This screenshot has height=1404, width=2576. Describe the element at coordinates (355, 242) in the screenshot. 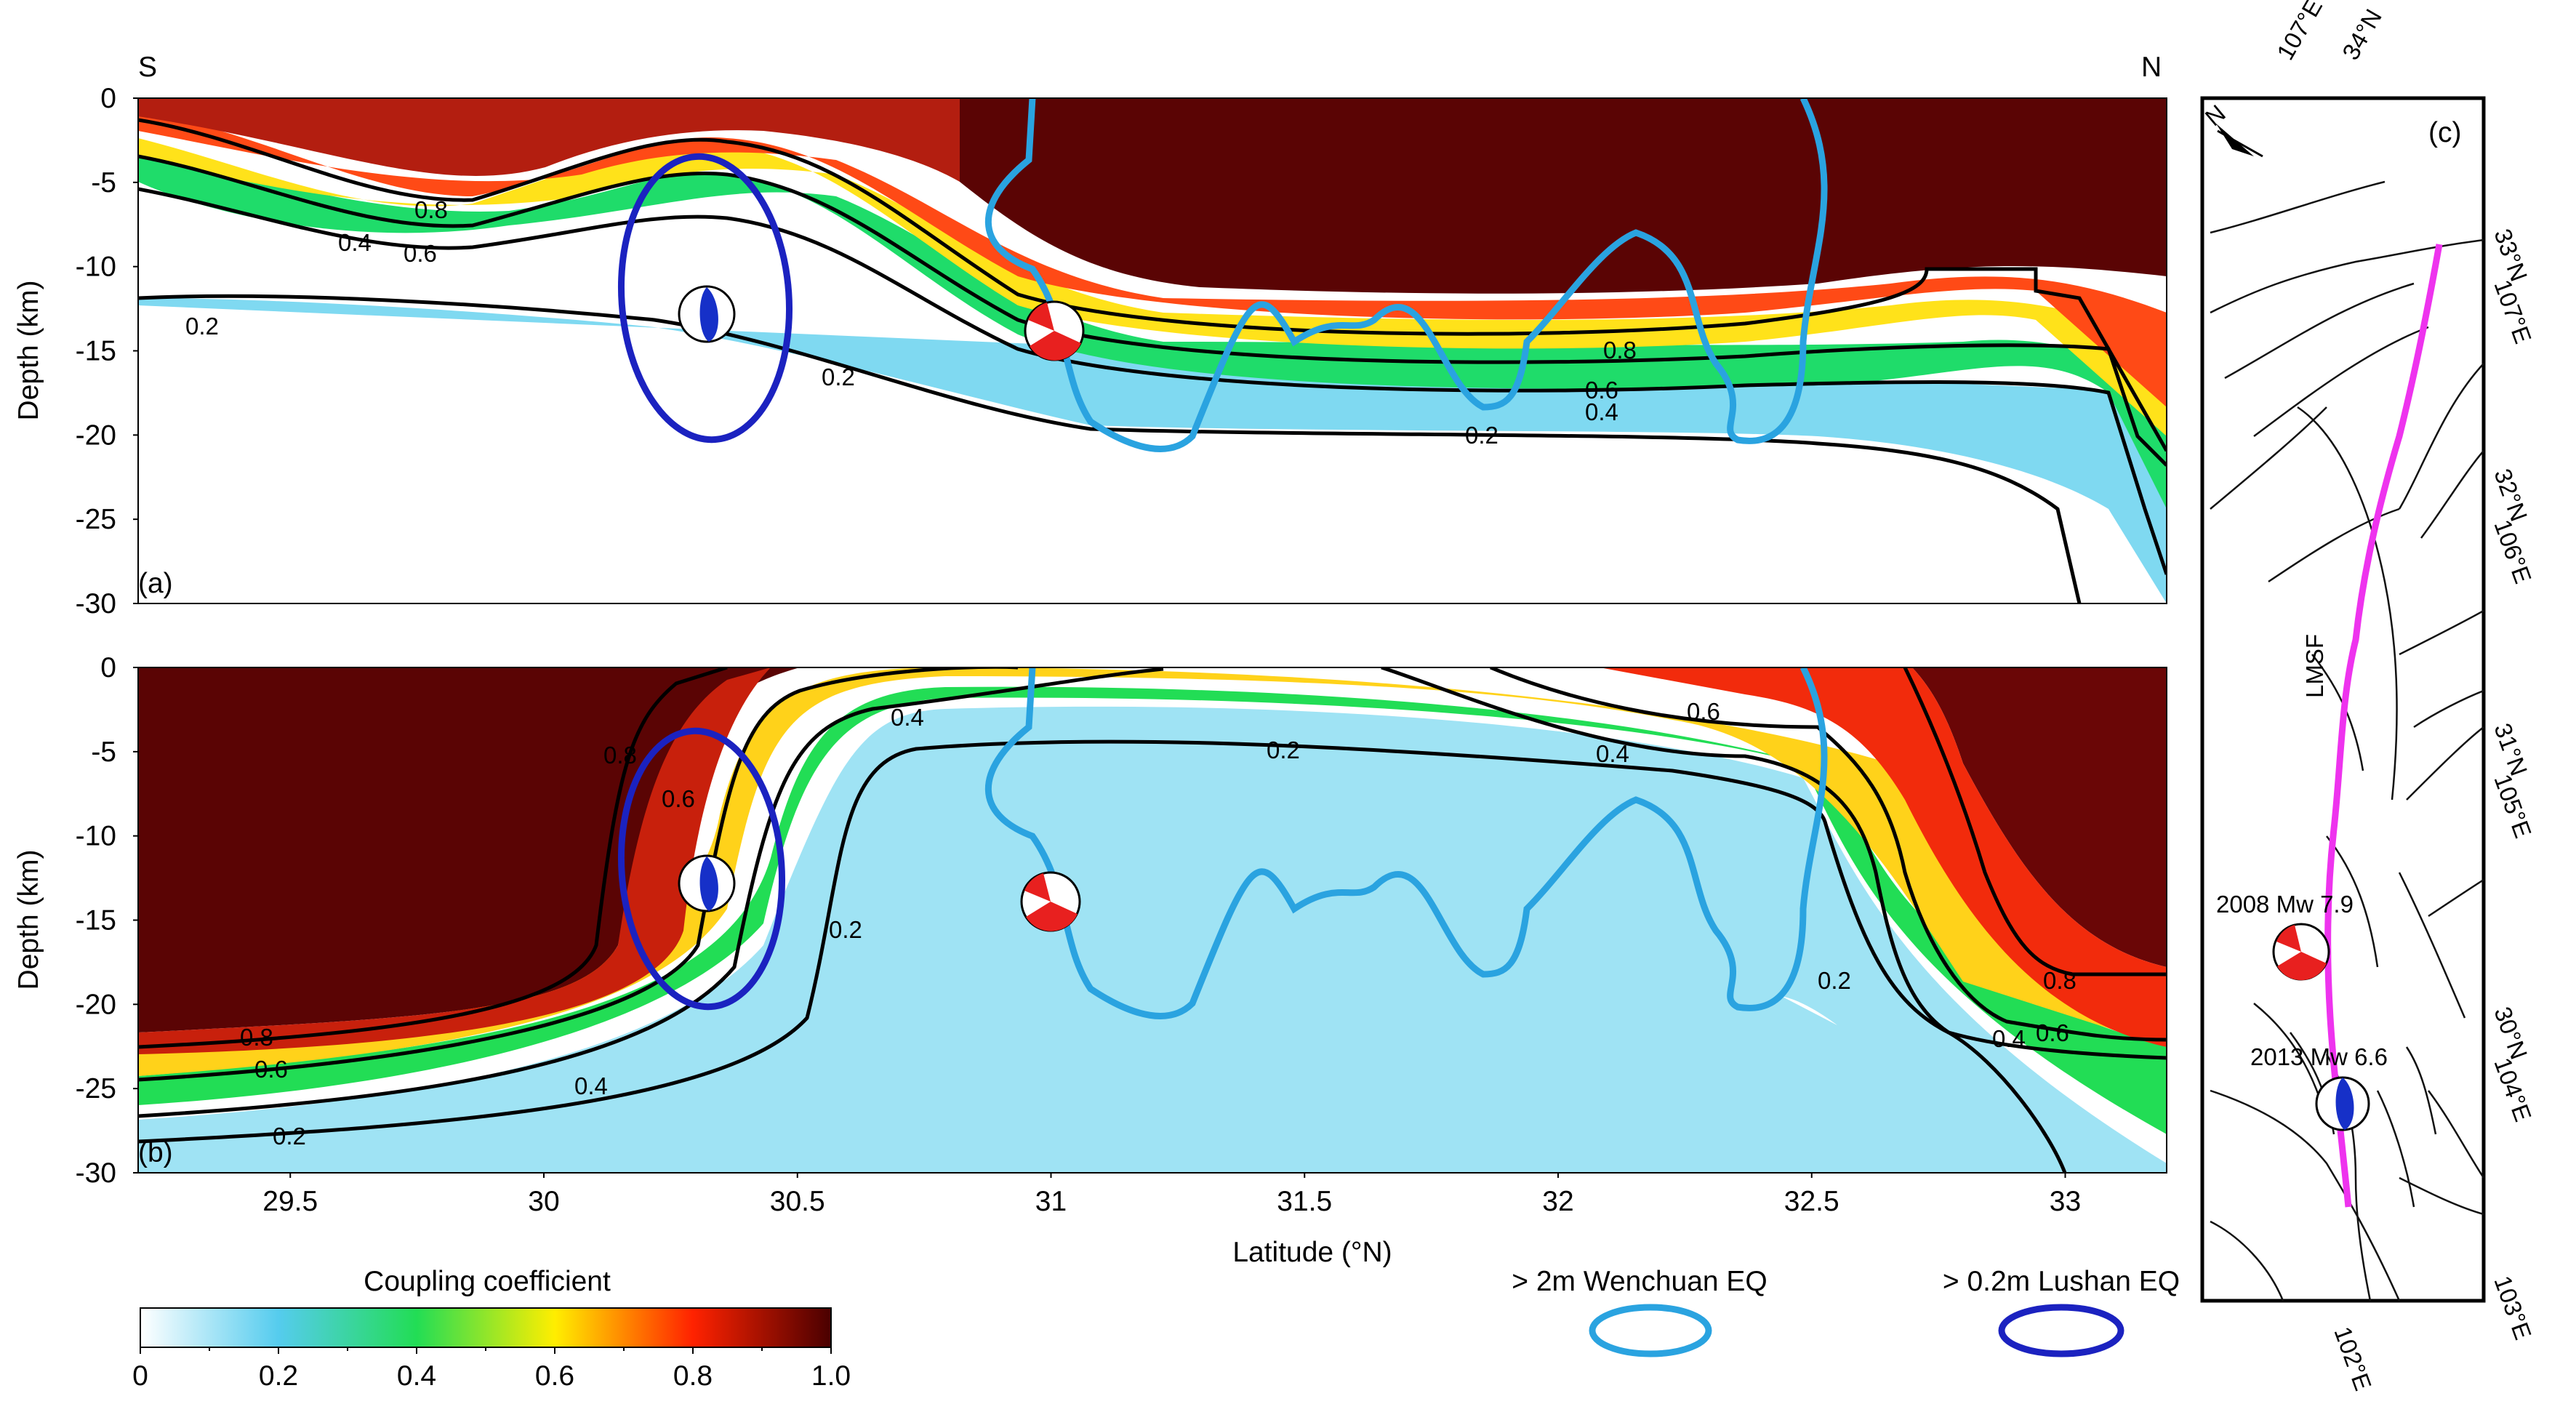

I see `panel-a-label-0.4: 0.4` at that location.